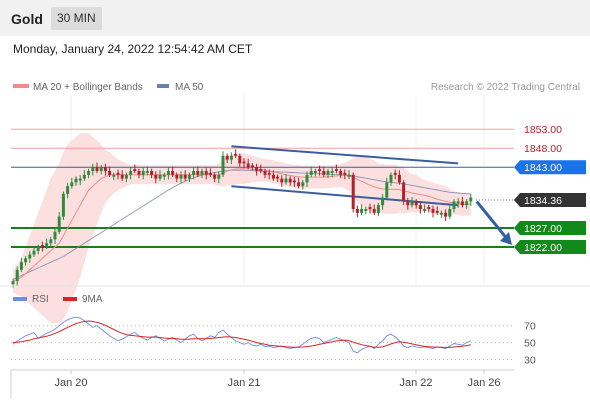 The height and width of the screenshot is (400, 590). Describe the element at coordinates (21, 86) in the screenshot. I see `legend-ma20-swatch` at that location.